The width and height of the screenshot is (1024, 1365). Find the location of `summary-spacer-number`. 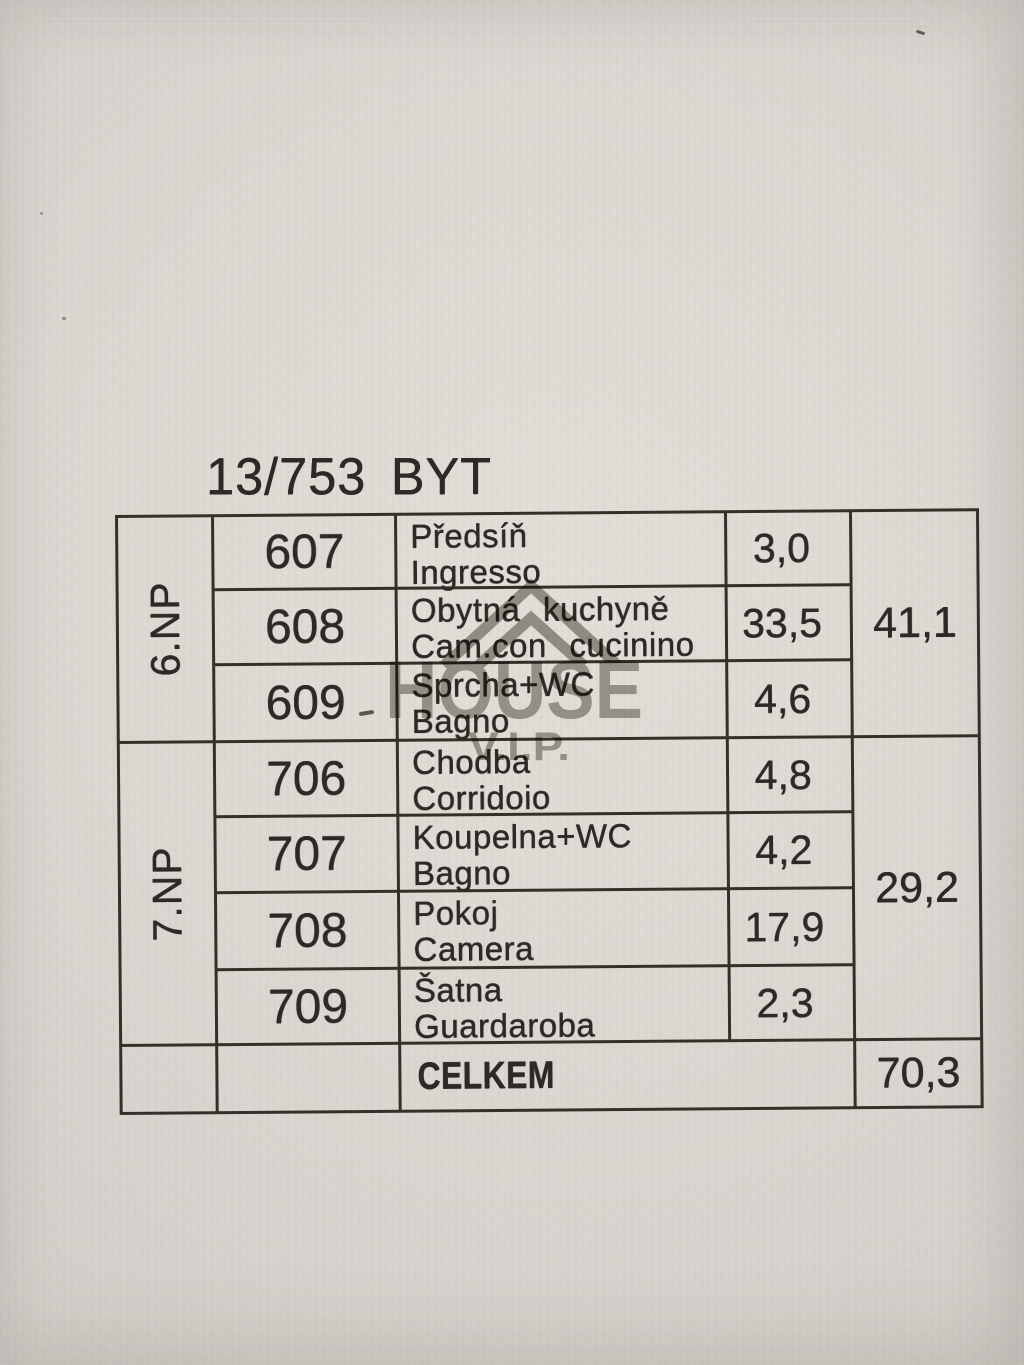

summary-spacer-number is located at coordinates (310, 1078).